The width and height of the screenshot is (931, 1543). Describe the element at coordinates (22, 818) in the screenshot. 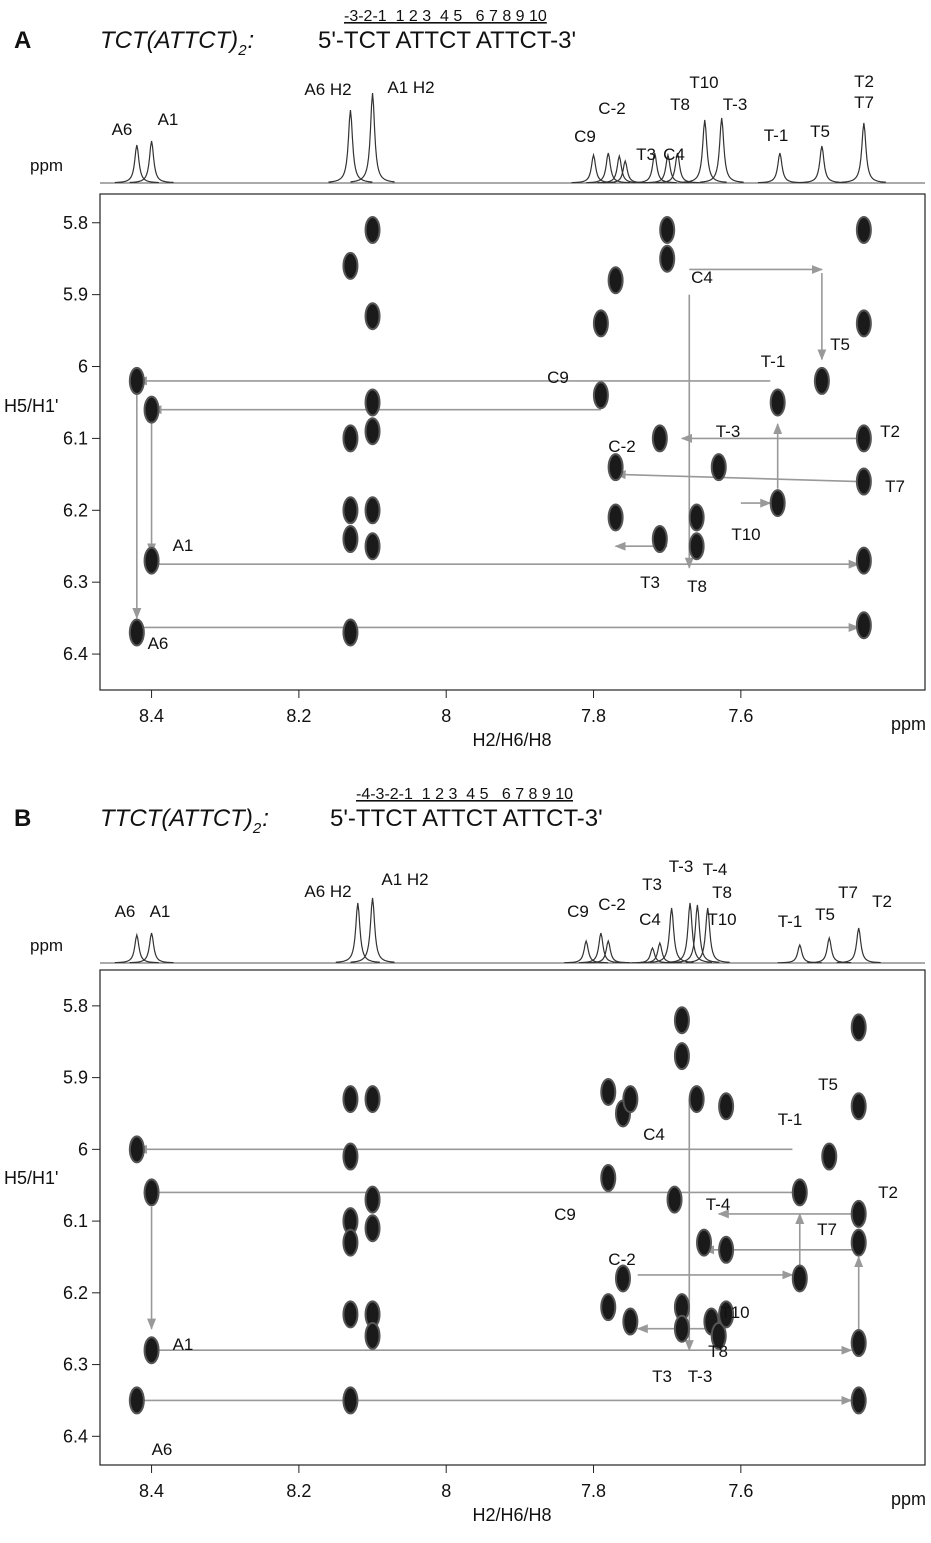

I see `panel-label: B` at that location.